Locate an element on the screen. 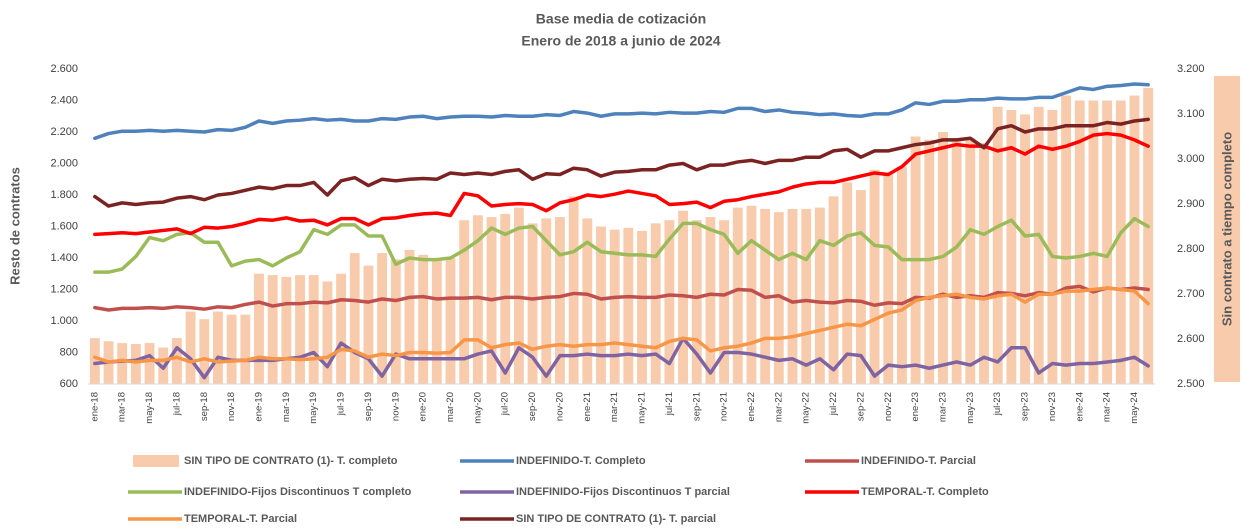  y-tick-label: 2.000 is located at coordinates (64, 163).